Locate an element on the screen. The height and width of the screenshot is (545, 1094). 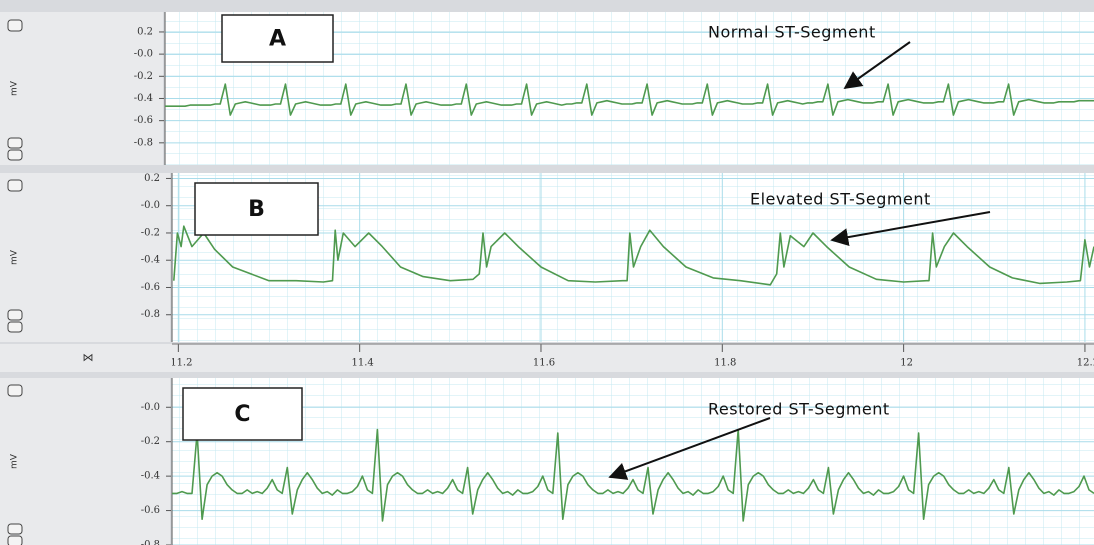
x-tick-label: 11.4 is located at coordinates (363, 363).